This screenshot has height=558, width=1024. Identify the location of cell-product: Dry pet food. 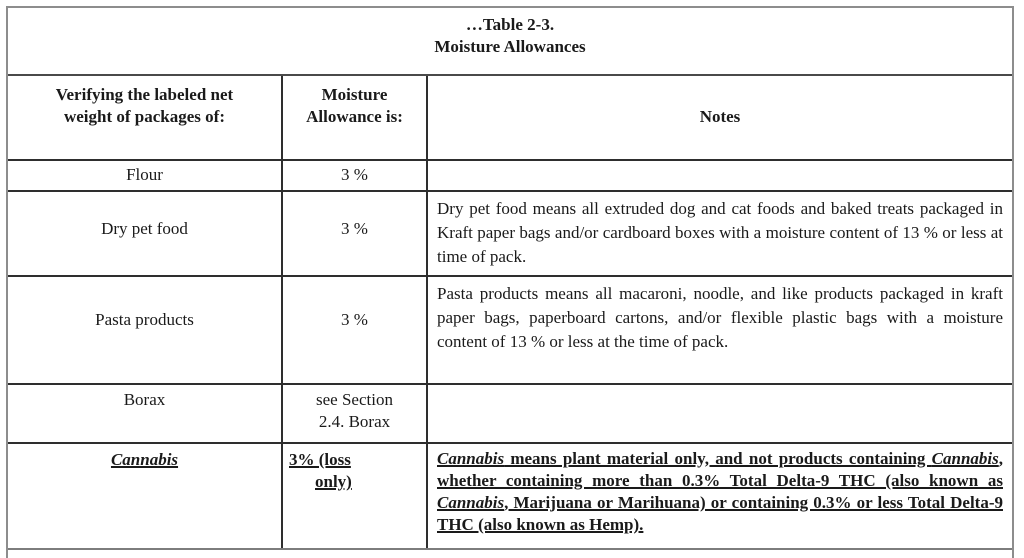
(145, 233).